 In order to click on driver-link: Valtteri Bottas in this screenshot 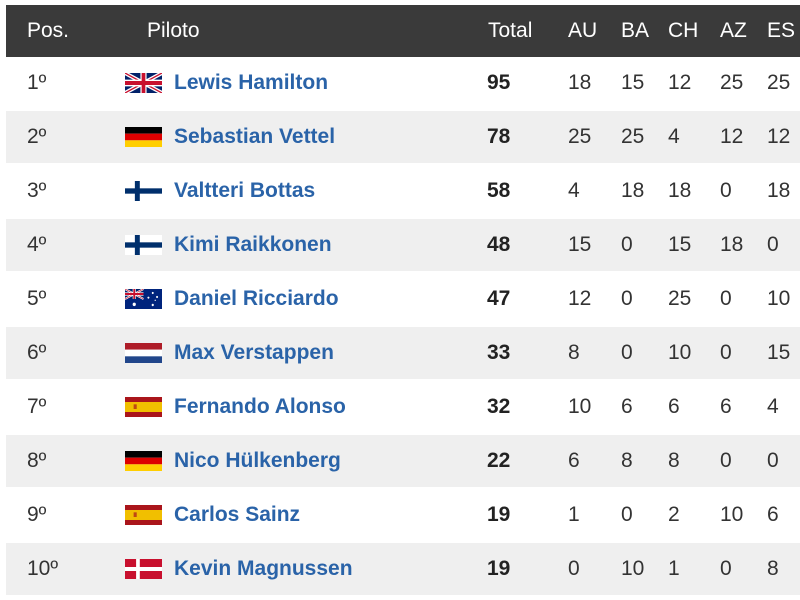, I will do `click(245, 190)`.